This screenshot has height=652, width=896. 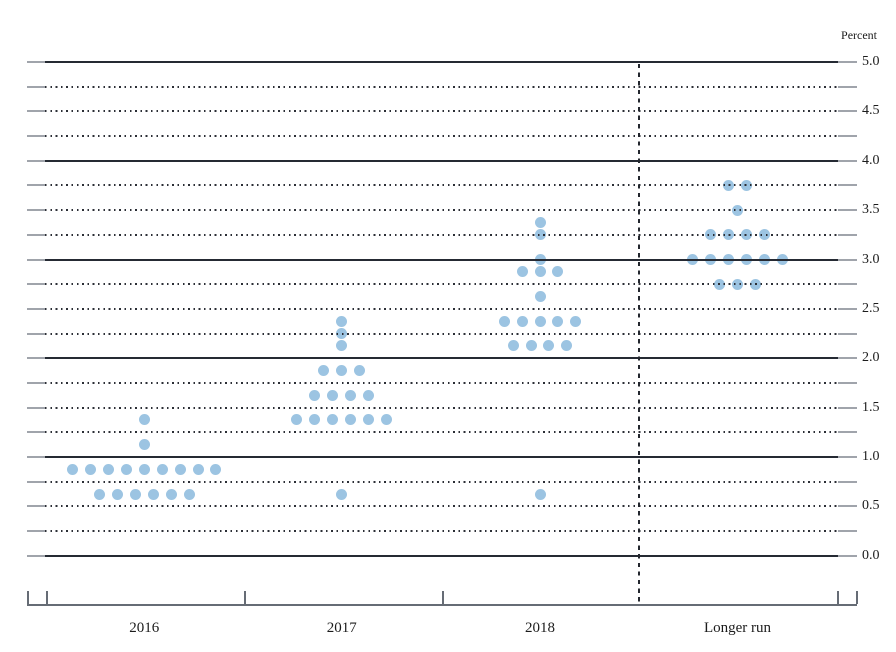 I want to click on x-axis-label: 2016, so click(x=144, y=628).